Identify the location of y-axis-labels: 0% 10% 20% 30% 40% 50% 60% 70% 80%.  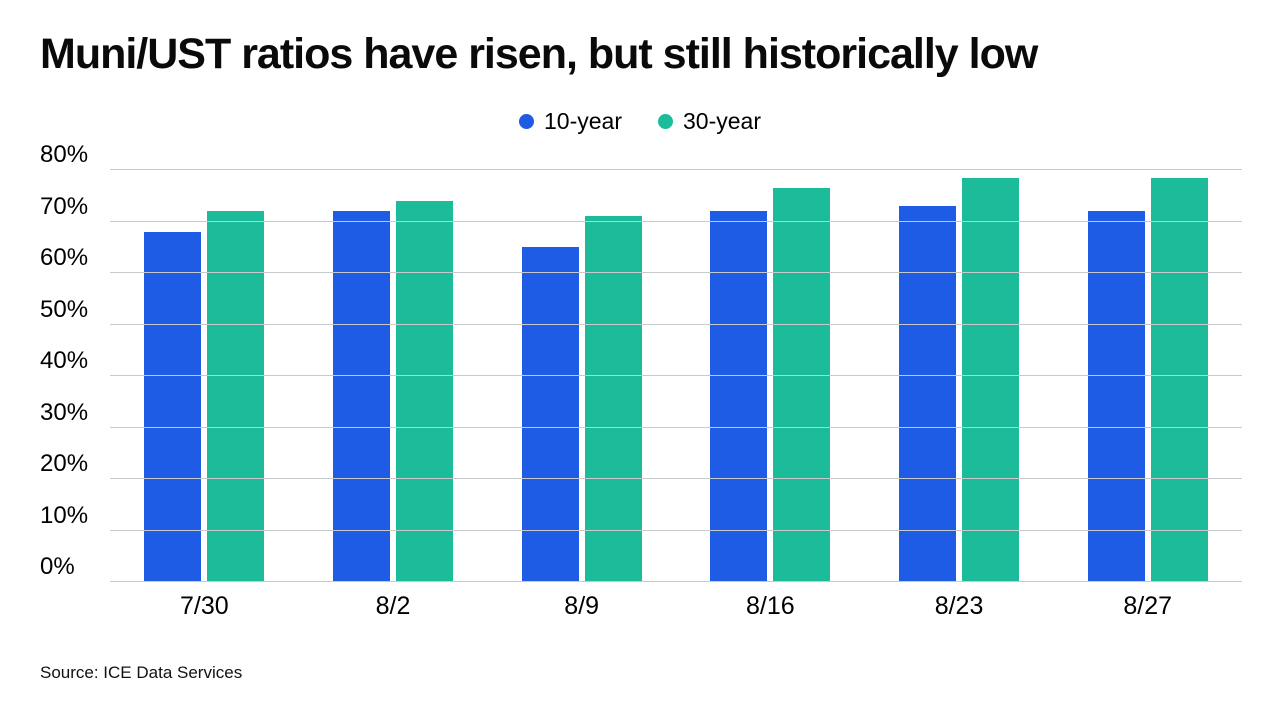
(72, 362).